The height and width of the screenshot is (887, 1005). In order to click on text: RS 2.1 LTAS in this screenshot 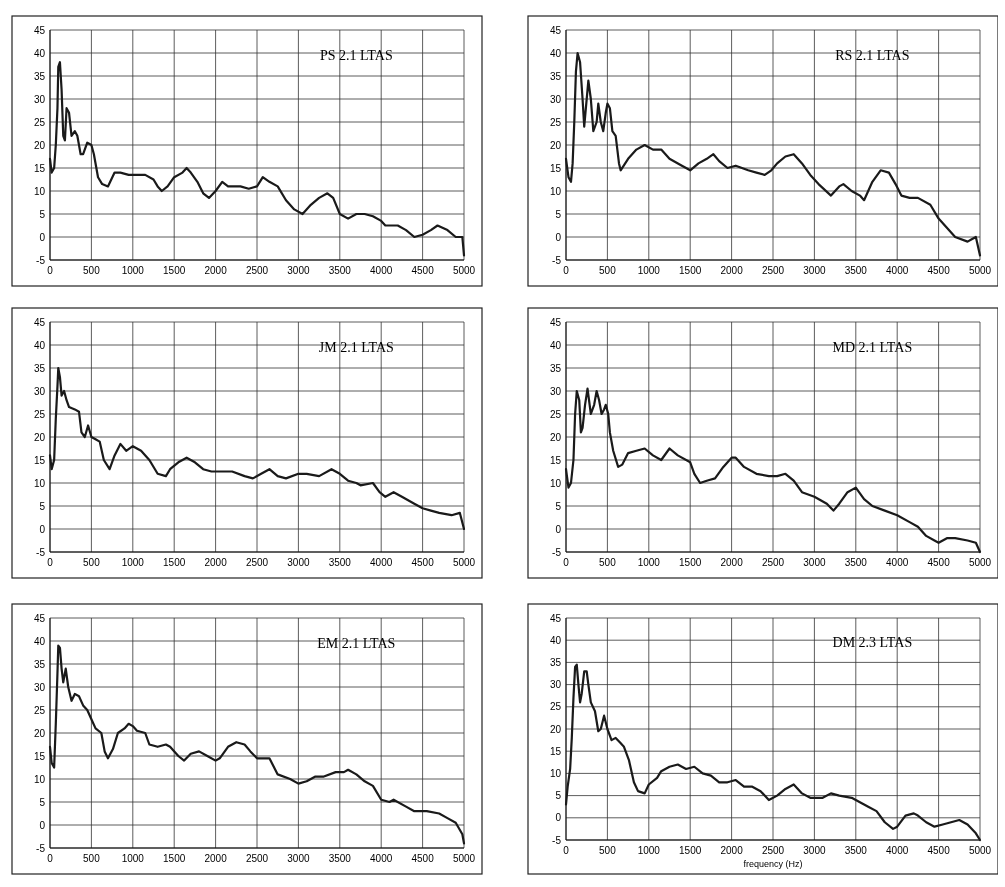, I will do `click(872, 55)`.